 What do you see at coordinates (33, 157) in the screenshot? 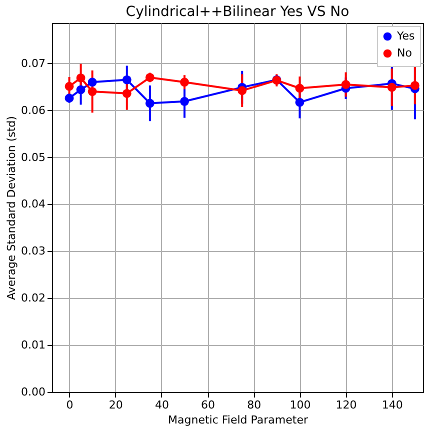
I see `y-tick-label: 0.05` at bounding box center [33, 157].